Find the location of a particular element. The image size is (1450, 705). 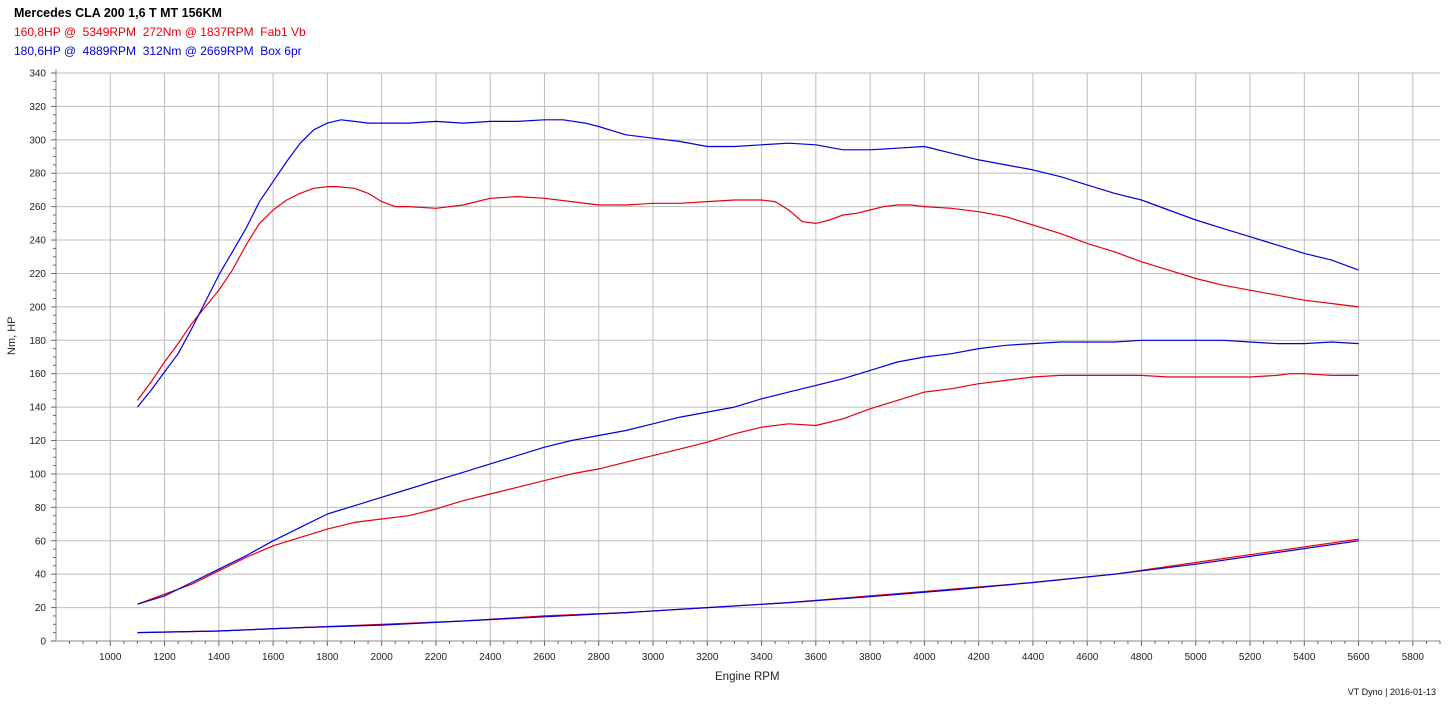

y-tick-label: 140 is located at coordinates (37, 408).